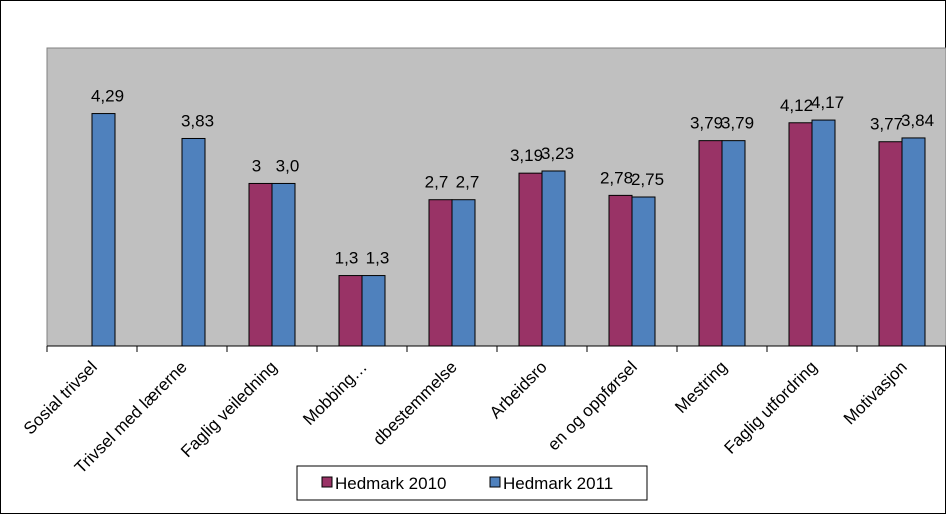 Image resolution: width=946 pixels, height=514 pixels. Describe the element at coordinates (256, 165) in the screenshot. I see `data-label: 3` at that location.